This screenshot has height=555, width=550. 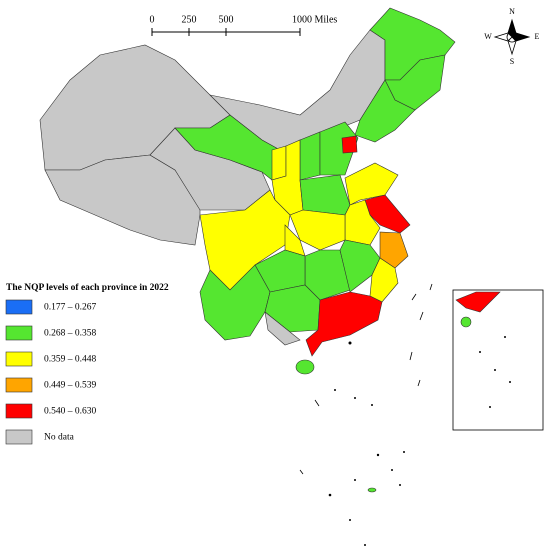 What do you see at coordinates (70, 308) in the screenshot?
I see `legend-label: 0.177 – 0.267` at bounding box center [70, 308].